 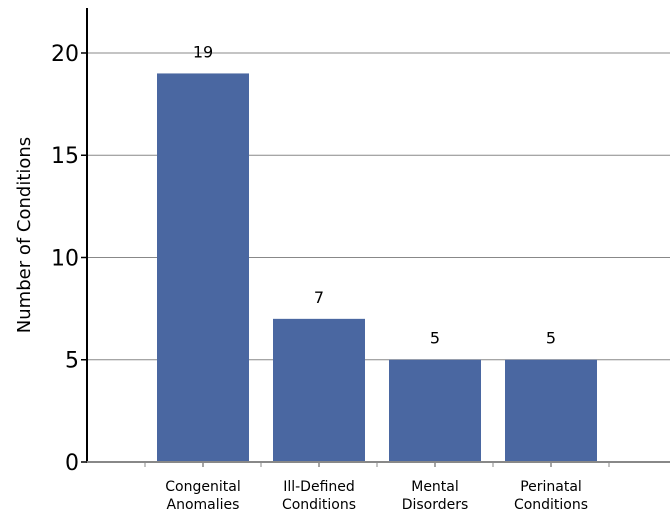 I want to click on y-tick-label: 15, so click(x=65, y=156).